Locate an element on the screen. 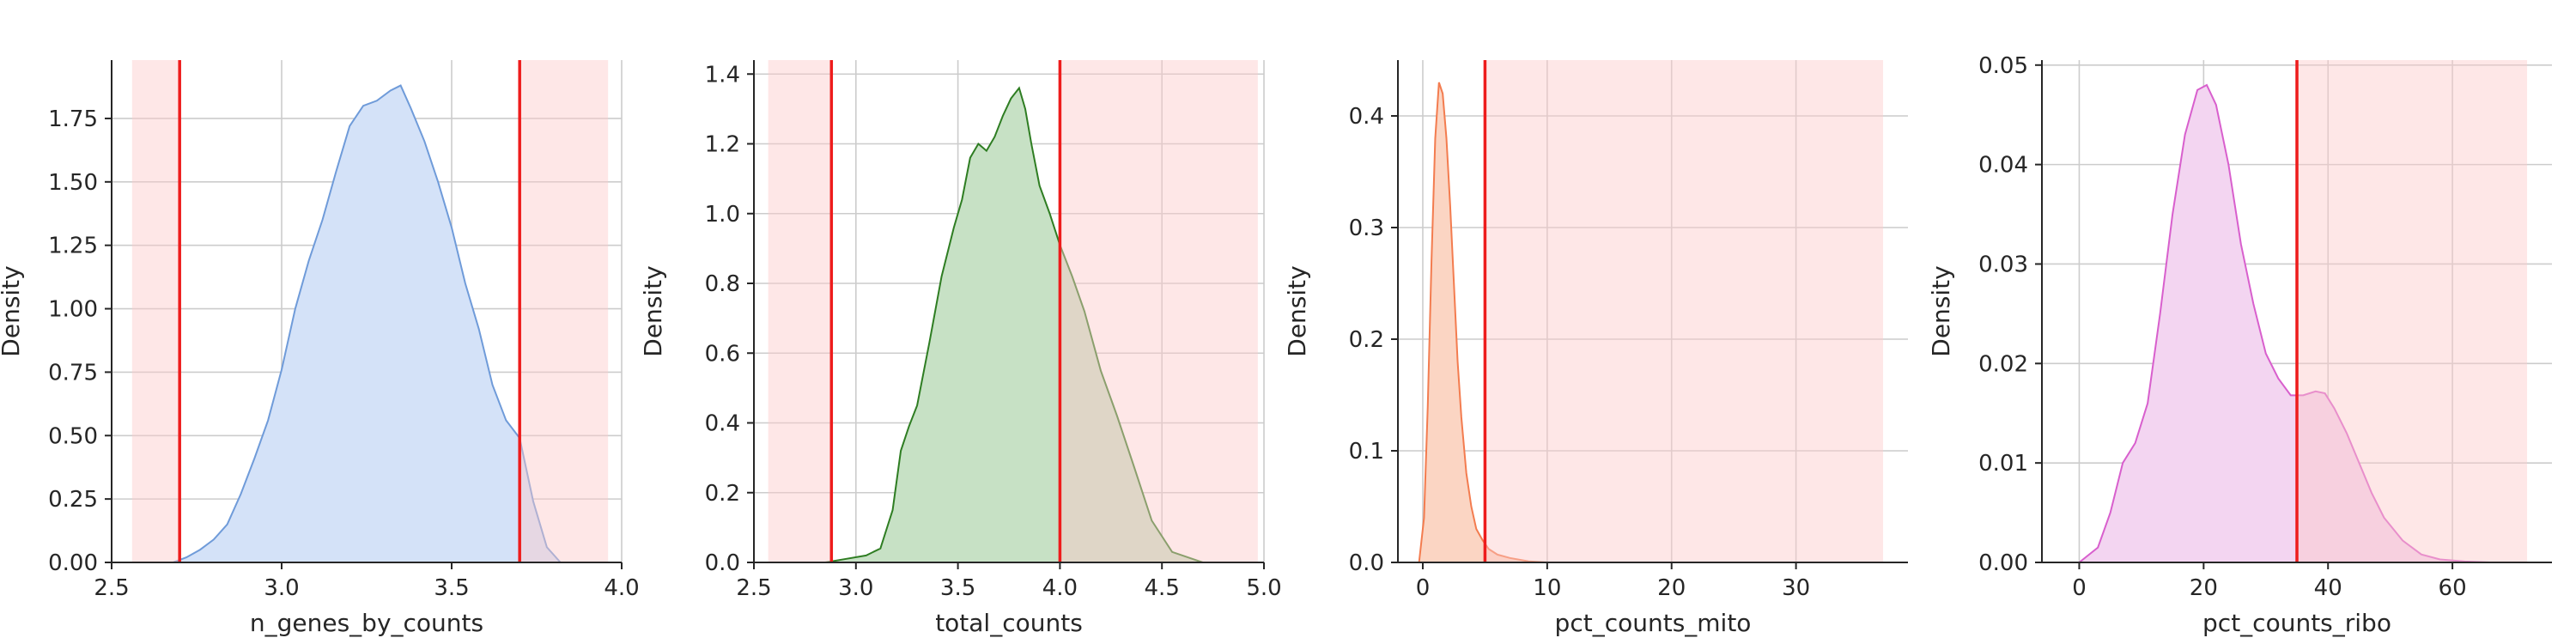 This screenshot has height=644, width=2576. y-tick-label: 0.75 is located at coordinates (73, 373).